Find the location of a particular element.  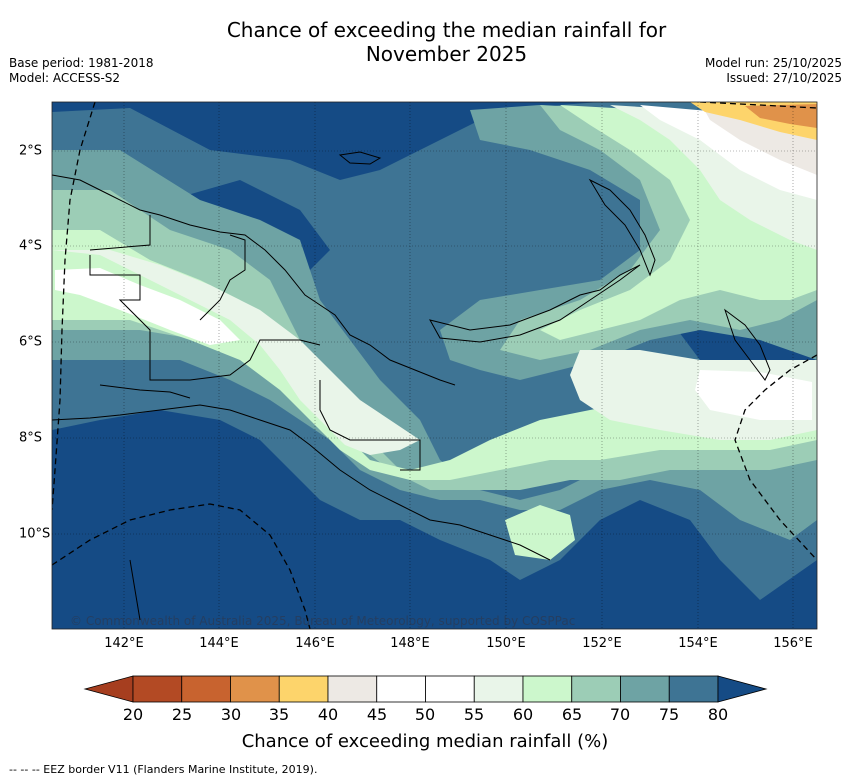

issued-date: Issued: 27/10/2025 is located at coordinates (784, 78).